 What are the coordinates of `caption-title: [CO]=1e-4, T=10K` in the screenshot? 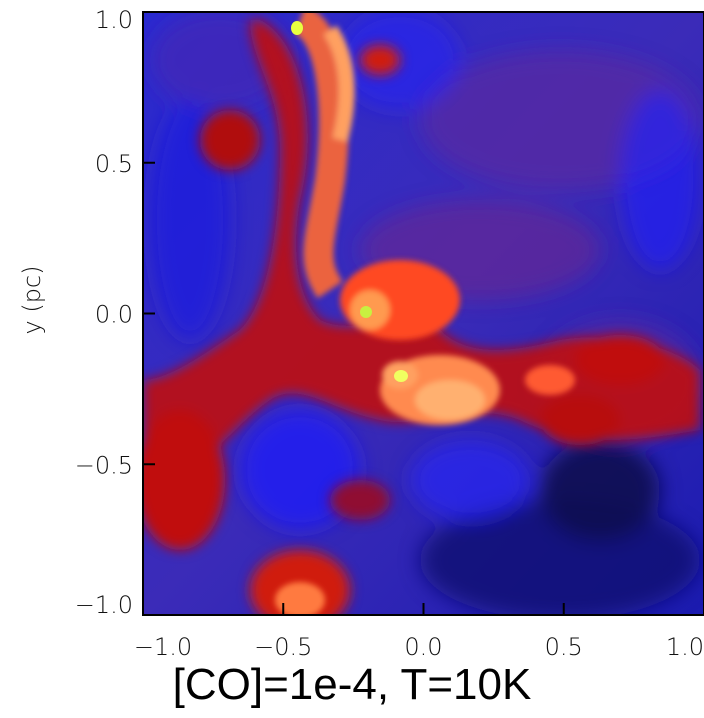 It's located at (352, 684).